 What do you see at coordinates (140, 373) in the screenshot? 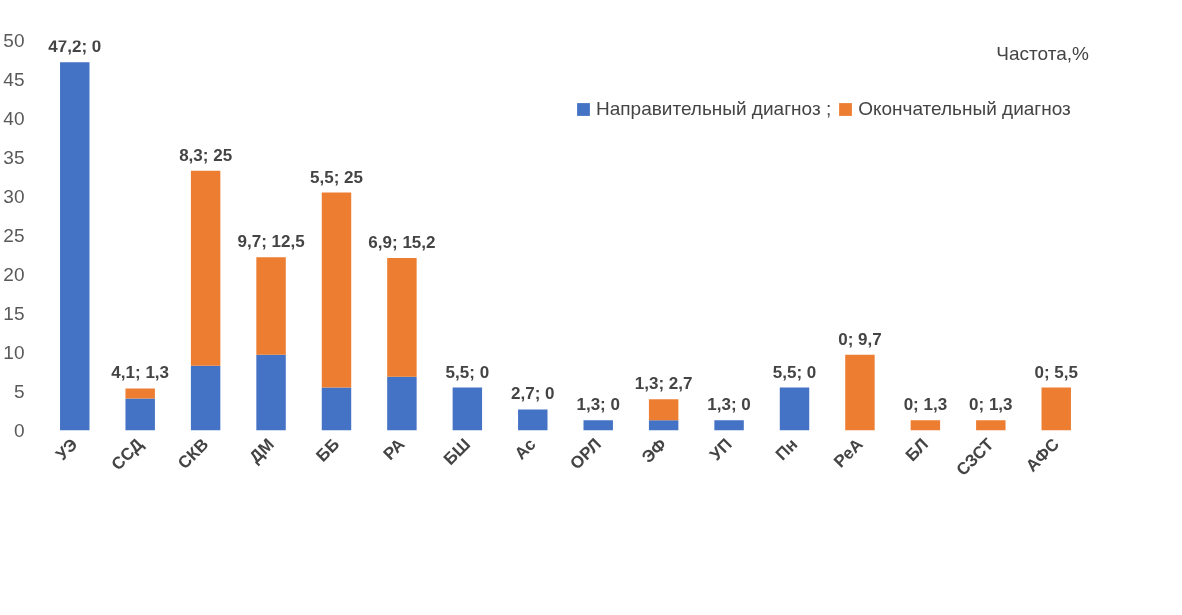
I see `annotation: 4,1; 1,3` at bounding box center [140, 373].